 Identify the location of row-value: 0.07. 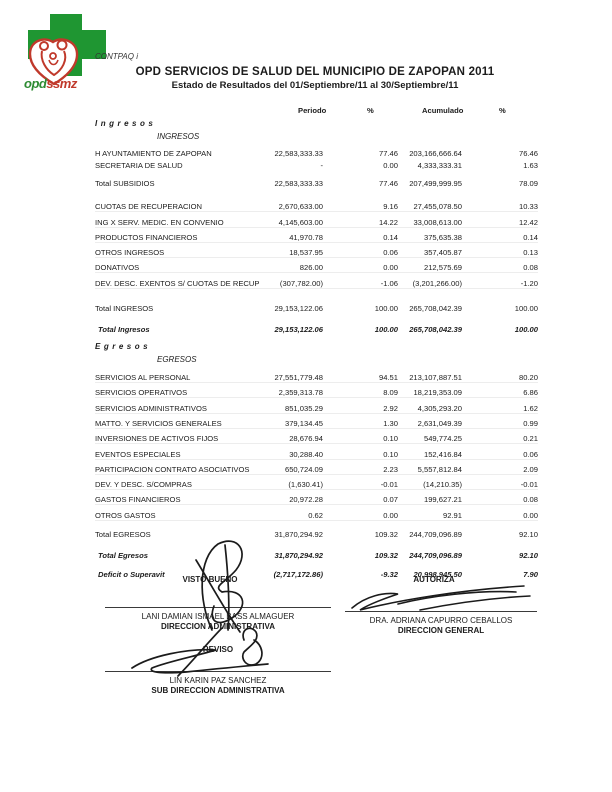
(390, 500).